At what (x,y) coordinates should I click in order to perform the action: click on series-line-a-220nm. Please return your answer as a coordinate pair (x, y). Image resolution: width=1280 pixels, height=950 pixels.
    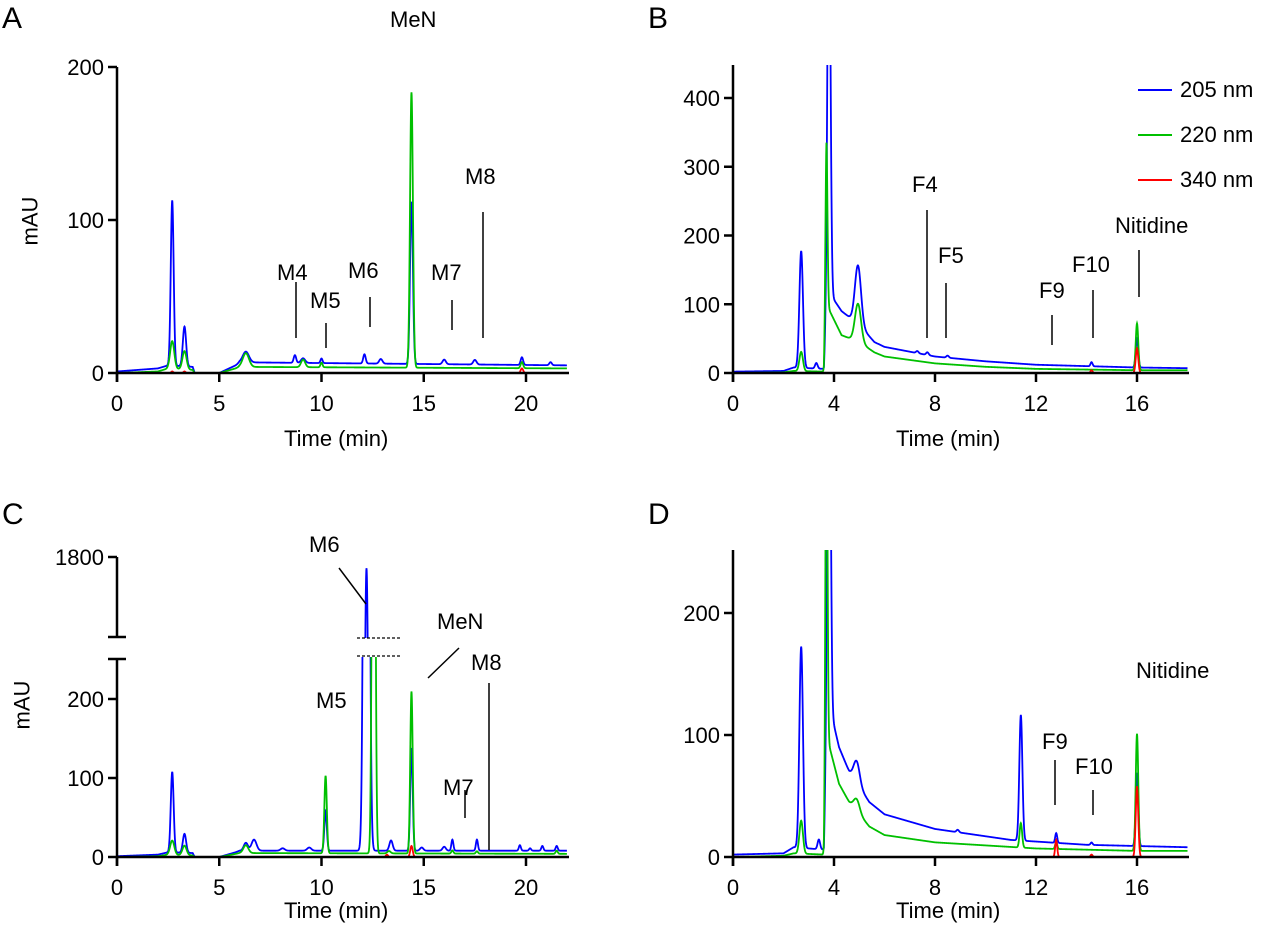
    Looking at the image, I should click on (342, 233).